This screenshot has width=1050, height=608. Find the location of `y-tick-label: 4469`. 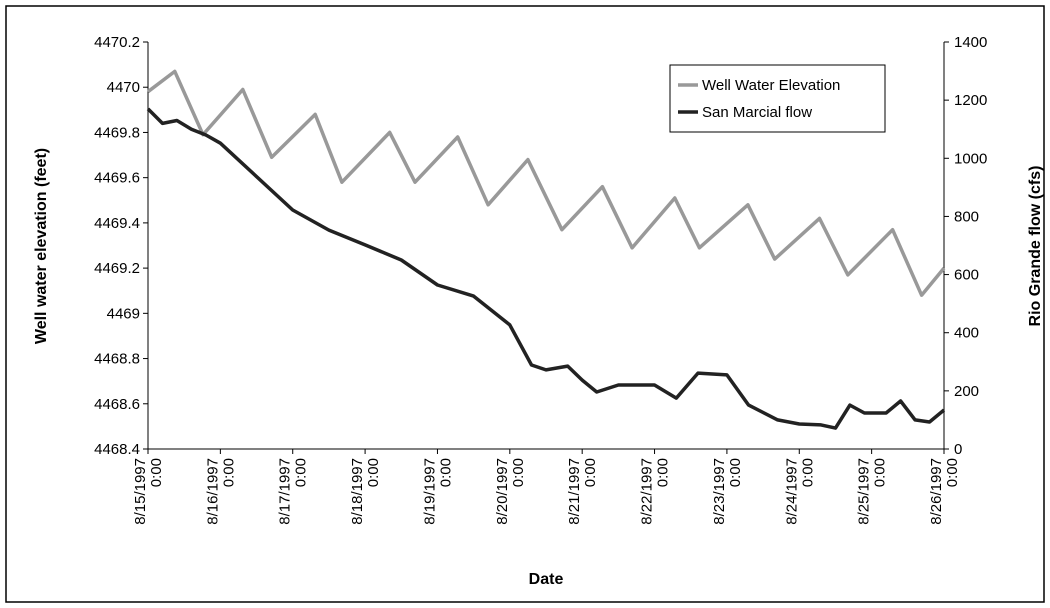

y-tick-label: 4469 is located at coordinates (123, 313).